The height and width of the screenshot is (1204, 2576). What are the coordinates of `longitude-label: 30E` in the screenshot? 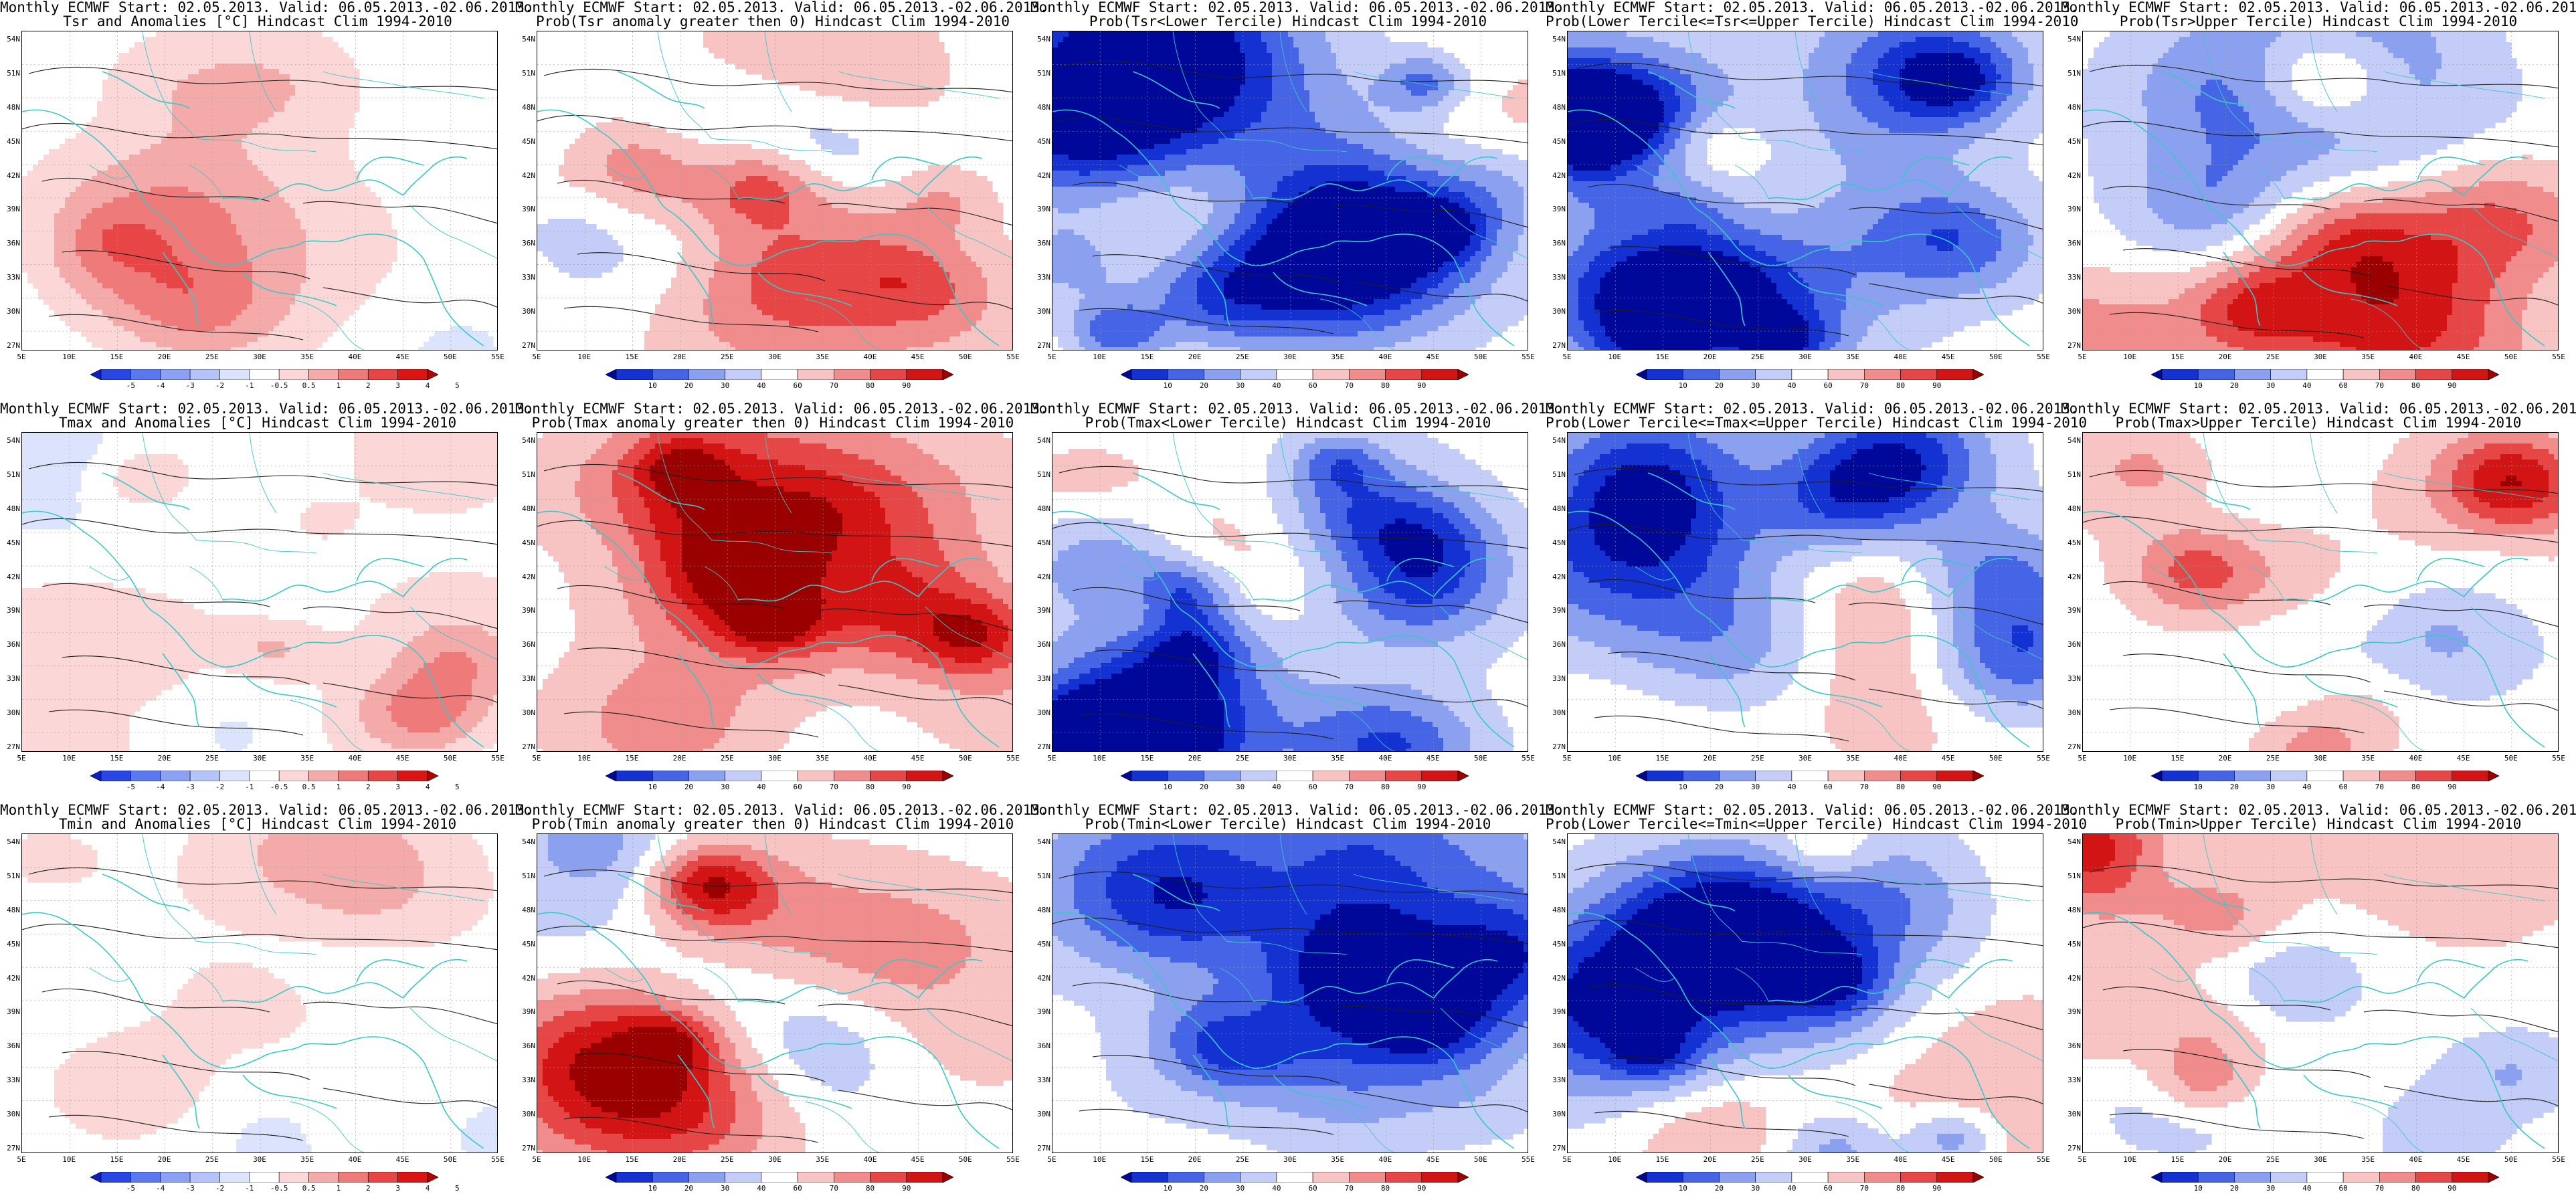 It's located at (259, 1159).